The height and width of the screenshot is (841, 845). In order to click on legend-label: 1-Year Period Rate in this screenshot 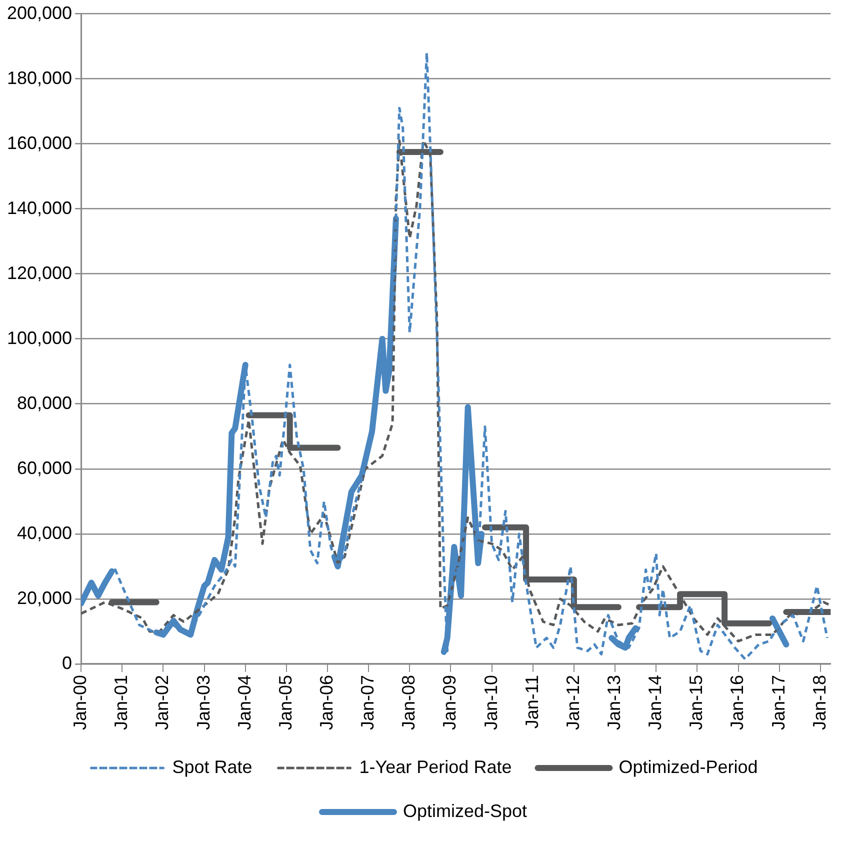, I will do `click(435, 766)`.